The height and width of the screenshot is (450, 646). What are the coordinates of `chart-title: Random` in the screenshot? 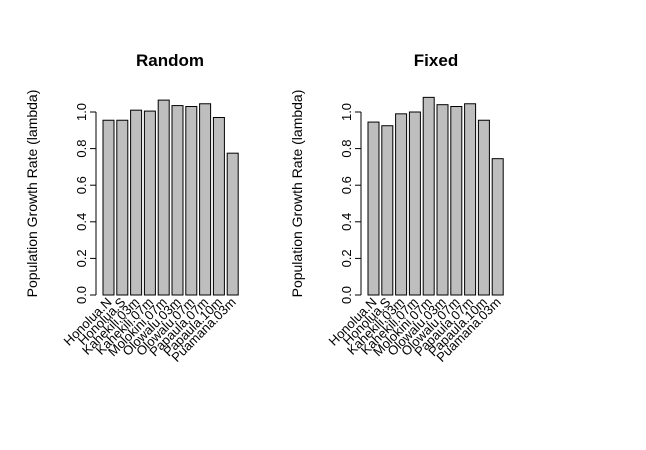 It's located at (170, 60).